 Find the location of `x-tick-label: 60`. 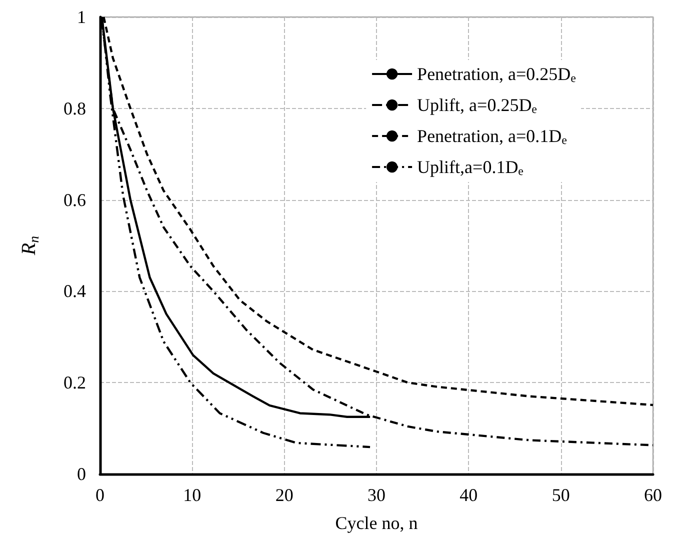

x-tick-label: 60 is located at coordinates (653, 495).